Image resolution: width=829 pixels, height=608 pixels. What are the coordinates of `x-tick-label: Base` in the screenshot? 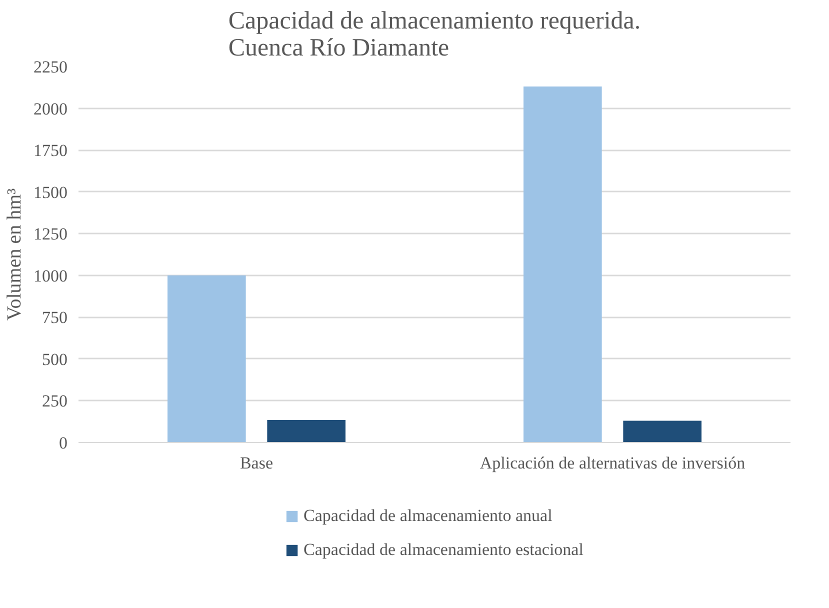 It's located at (257, 463).